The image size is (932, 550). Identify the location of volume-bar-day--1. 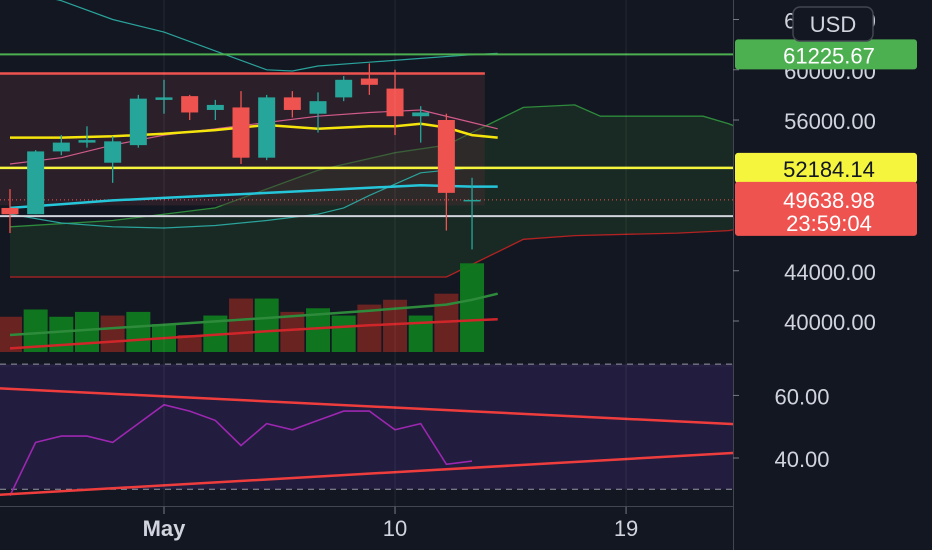
(112, 333).